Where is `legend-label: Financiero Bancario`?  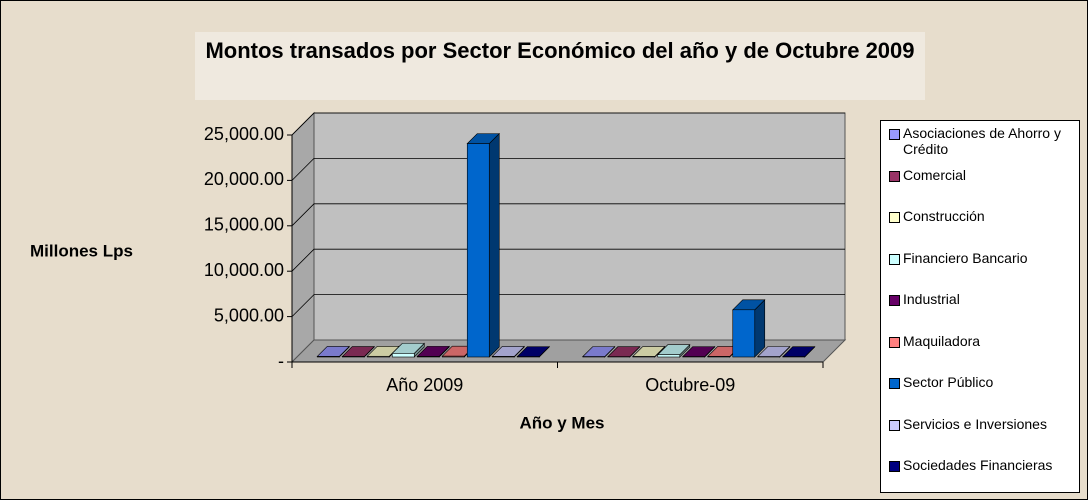 legend-label: Financiero Bancario is located at coordinates (965, 257).